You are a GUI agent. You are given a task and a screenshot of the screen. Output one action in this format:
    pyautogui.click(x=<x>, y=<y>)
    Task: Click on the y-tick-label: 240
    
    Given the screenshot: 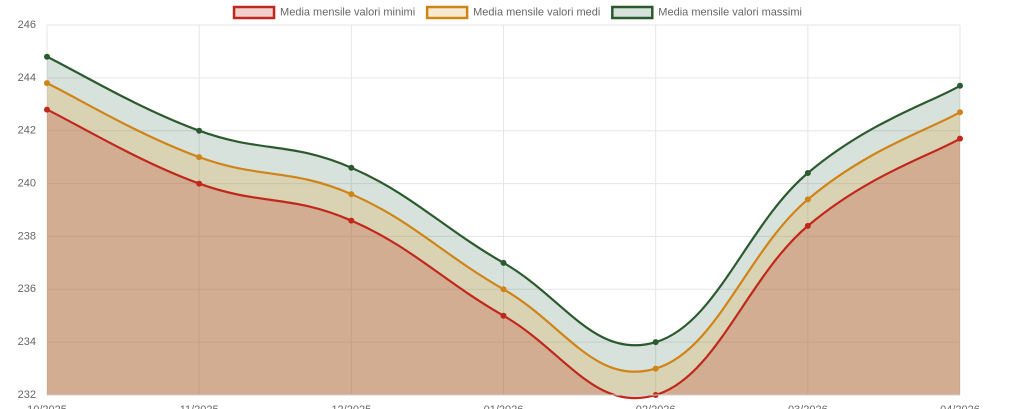 What is the action you would take?
    pyautogui.click(x=27, y=183)
    